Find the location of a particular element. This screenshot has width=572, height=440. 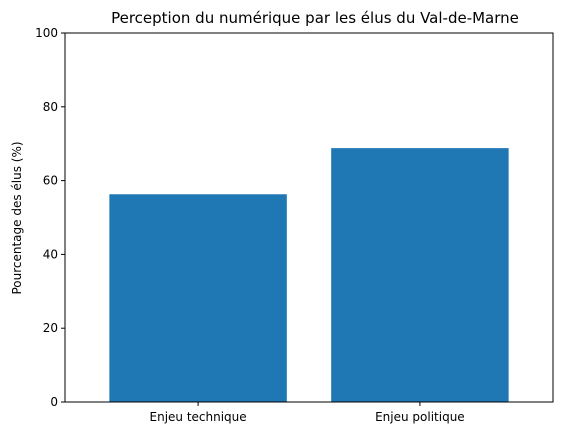

y-tick-label: 0 is located at coordinates (54, 402).